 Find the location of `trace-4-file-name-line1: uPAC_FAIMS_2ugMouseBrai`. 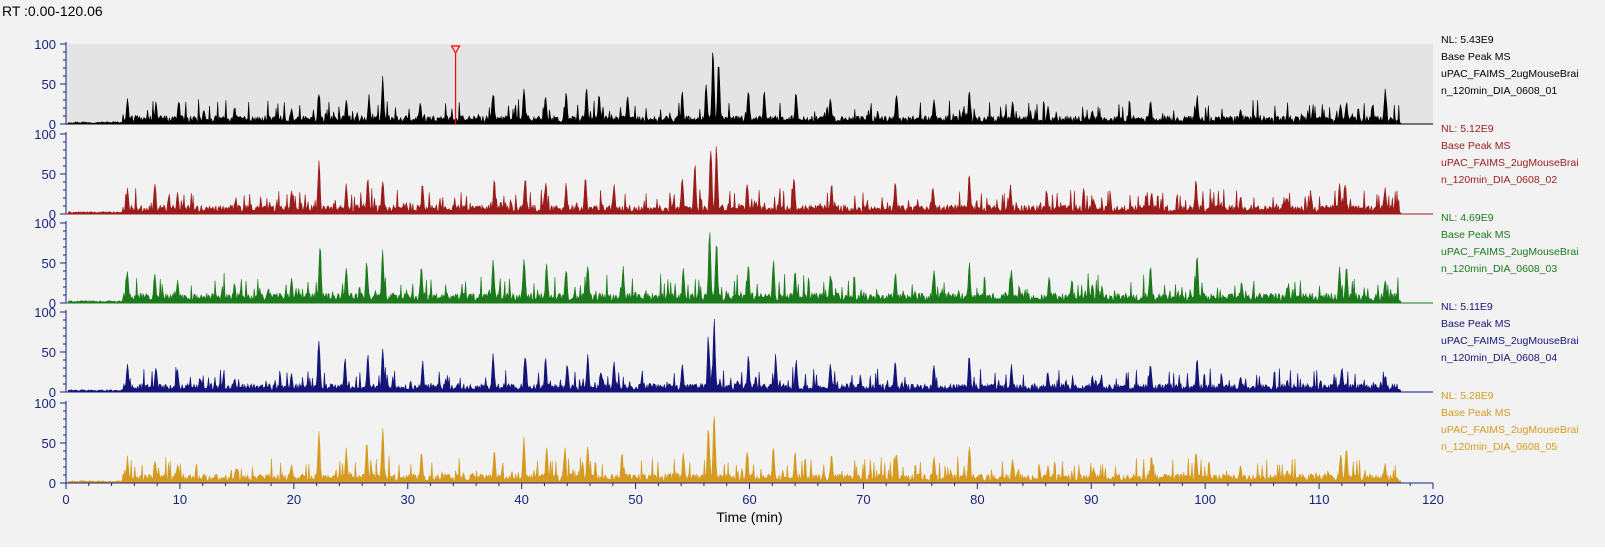

trace-4-file-name-line1: uPAC_FAIMS_2ugMouseBrai is located at coordinates (1510, 341).